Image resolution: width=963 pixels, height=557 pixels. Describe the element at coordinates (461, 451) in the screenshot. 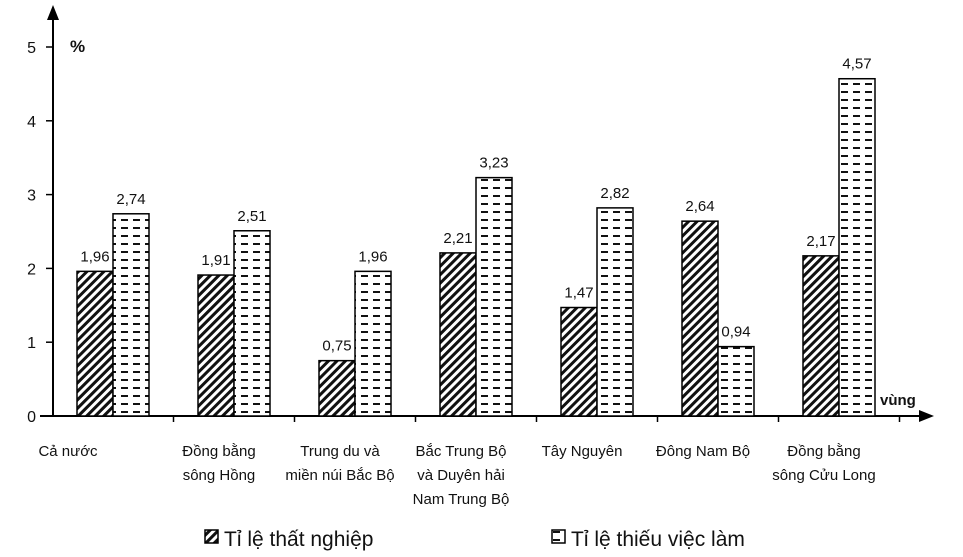

I see `category-label: Bắc Trung Bộ` at that location.